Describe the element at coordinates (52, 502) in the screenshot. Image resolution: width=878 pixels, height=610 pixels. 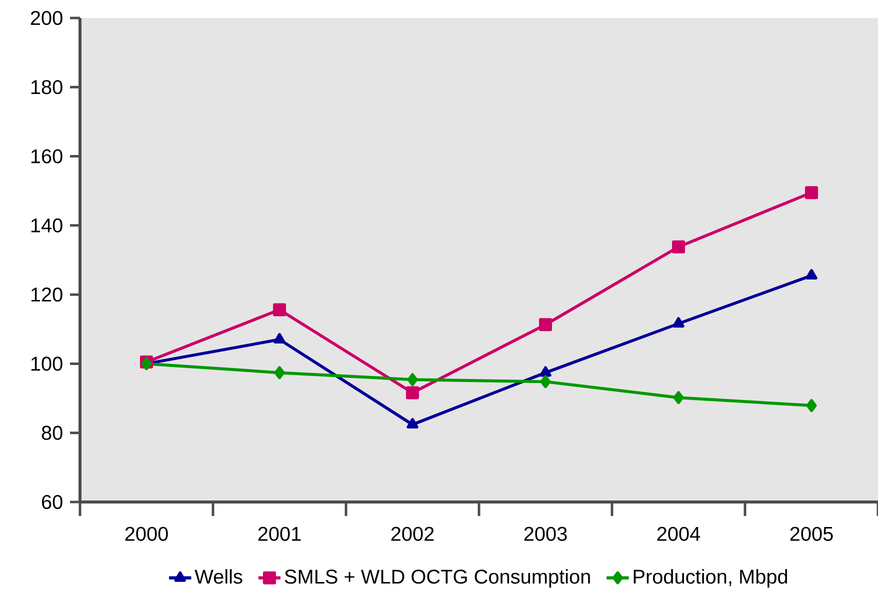
I see `y-tick-label: 60` at that location.